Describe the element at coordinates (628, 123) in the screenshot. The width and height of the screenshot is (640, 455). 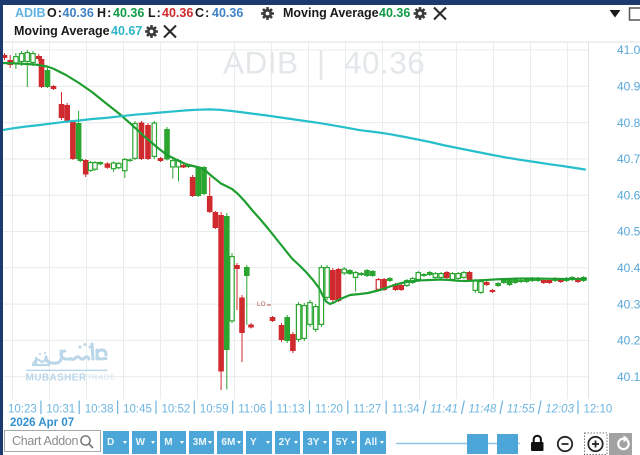
I see `svg-text: 40.80` at that location.